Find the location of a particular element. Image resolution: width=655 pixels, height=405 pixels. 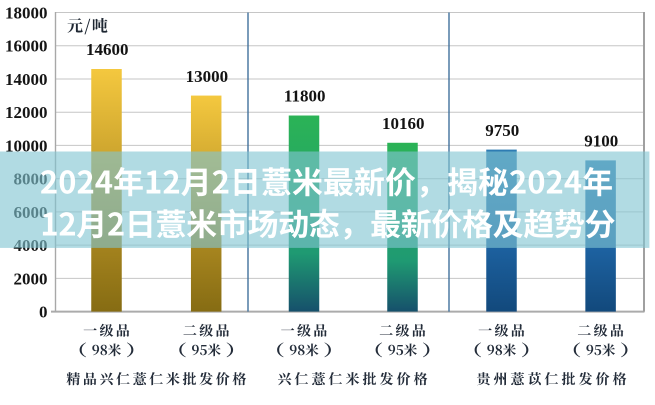

svg-text: 14600 is located at coordinates (107, 49).